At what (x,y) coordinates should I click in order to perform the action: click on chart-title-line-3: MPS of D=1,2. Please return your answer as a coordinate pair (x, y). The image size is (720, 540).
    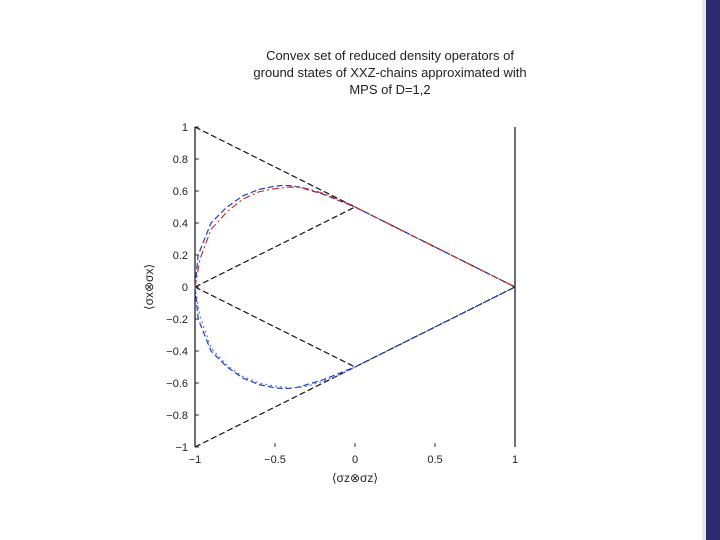
    Looking at the image, I should click on (390, 89).